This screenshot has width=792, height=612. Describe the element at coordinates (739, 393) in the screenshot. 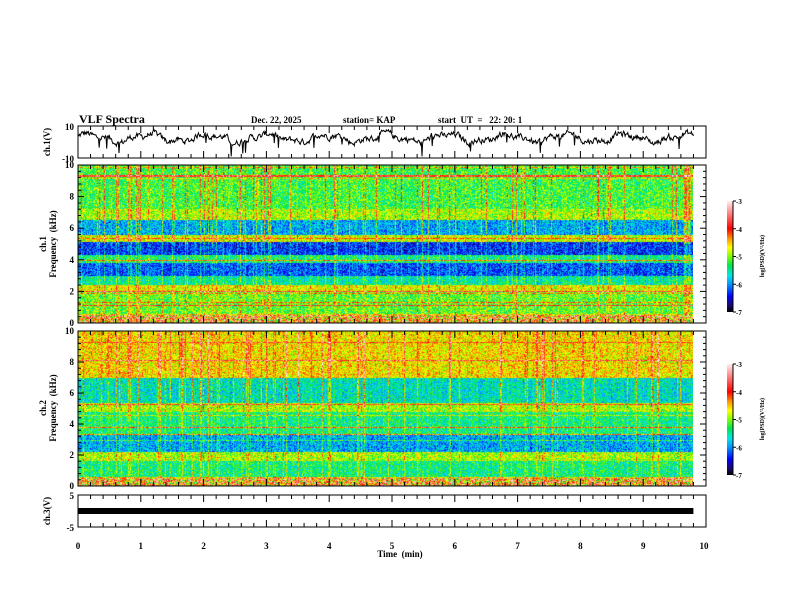

I see `ch2-colorbar-tick-1: -4` at that location.